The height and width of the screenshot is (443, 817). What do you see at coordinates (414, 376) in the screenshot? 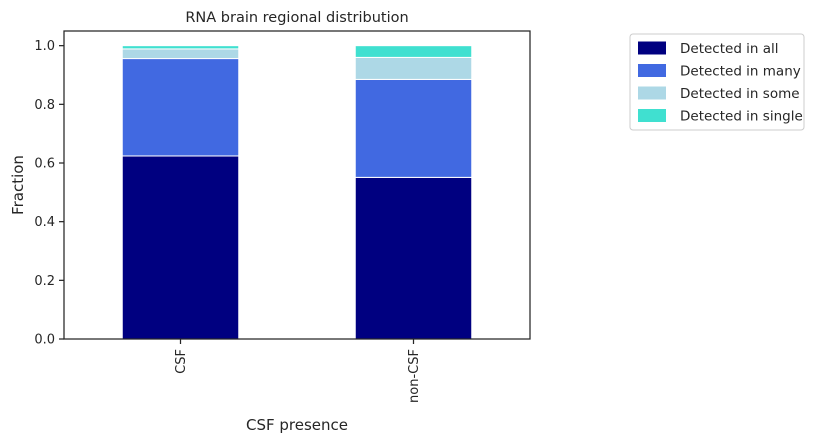
I see `x-tick-label: non-CSF` at bounding box center [414, 376].